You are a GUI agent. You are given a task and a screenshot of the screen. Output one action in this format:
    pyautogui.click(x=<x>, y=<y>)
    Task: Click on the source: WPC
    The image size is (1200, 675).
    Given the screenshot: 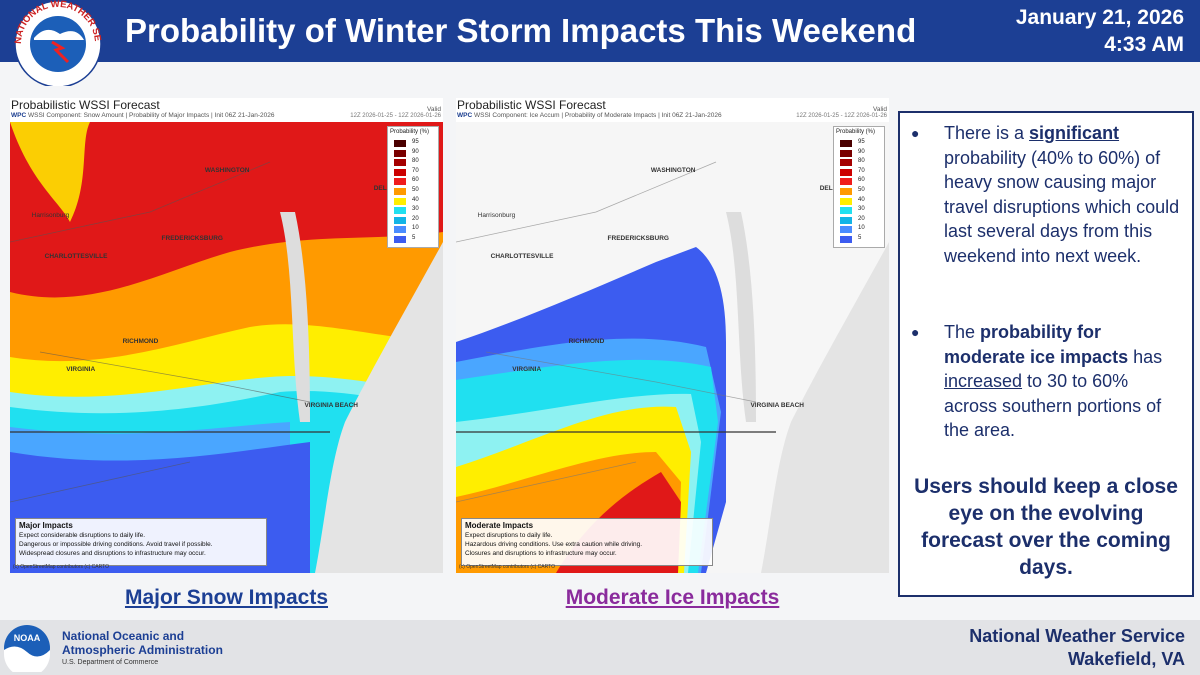 What is the action you would take?
    pyautogui.click(x=465, y=115)
    